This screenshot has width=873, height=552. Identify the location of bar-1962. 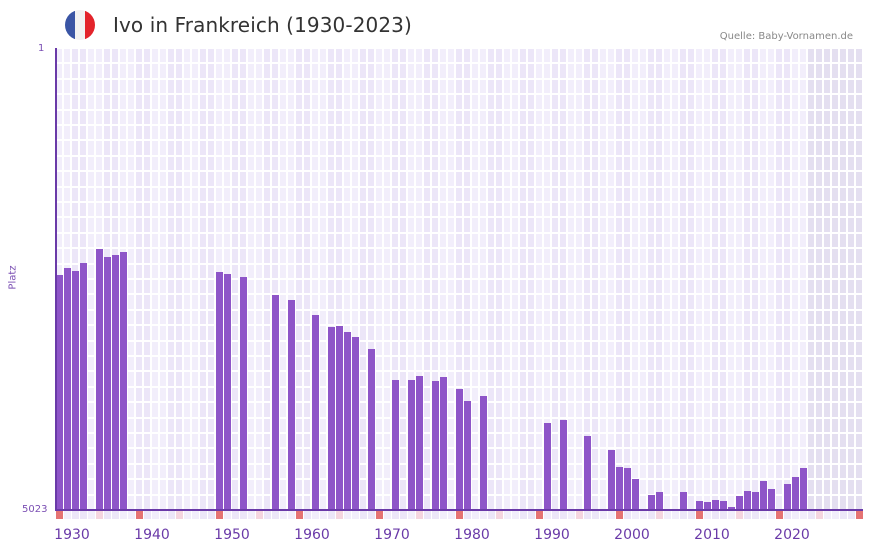
(315, 412).